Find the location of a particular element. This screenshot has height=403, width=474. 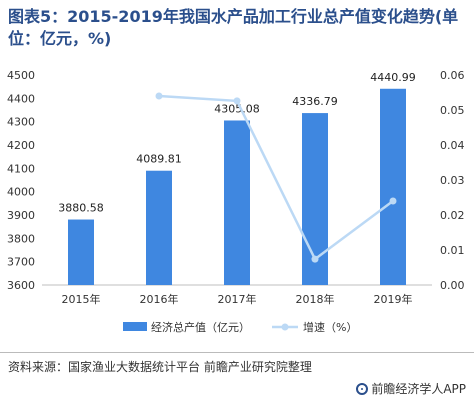

x-tick-label: 2017年 is located at coordinates (237, 299).